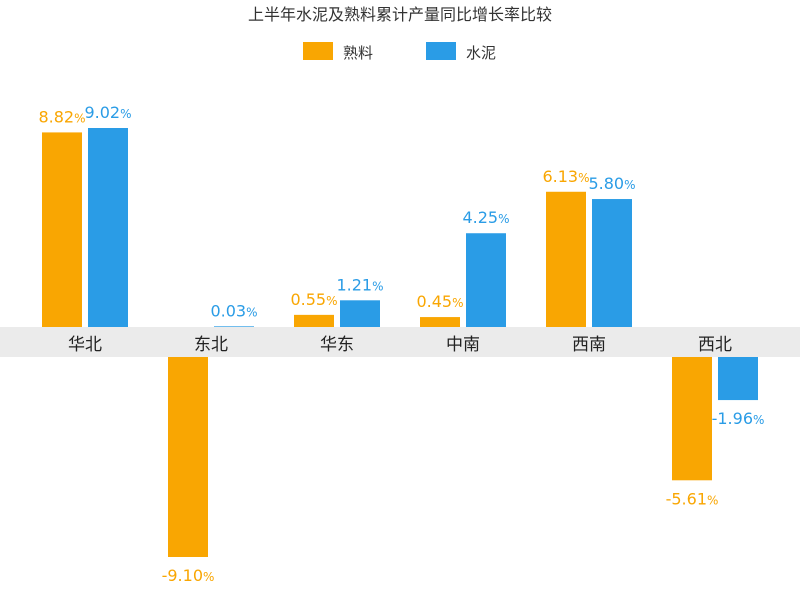 This screenshot has height=594, width=800. What do you see at coordinates (399, 52) in the screenshot?
I see `legend: 熟料 水泥` at bounding box center [399, 52].